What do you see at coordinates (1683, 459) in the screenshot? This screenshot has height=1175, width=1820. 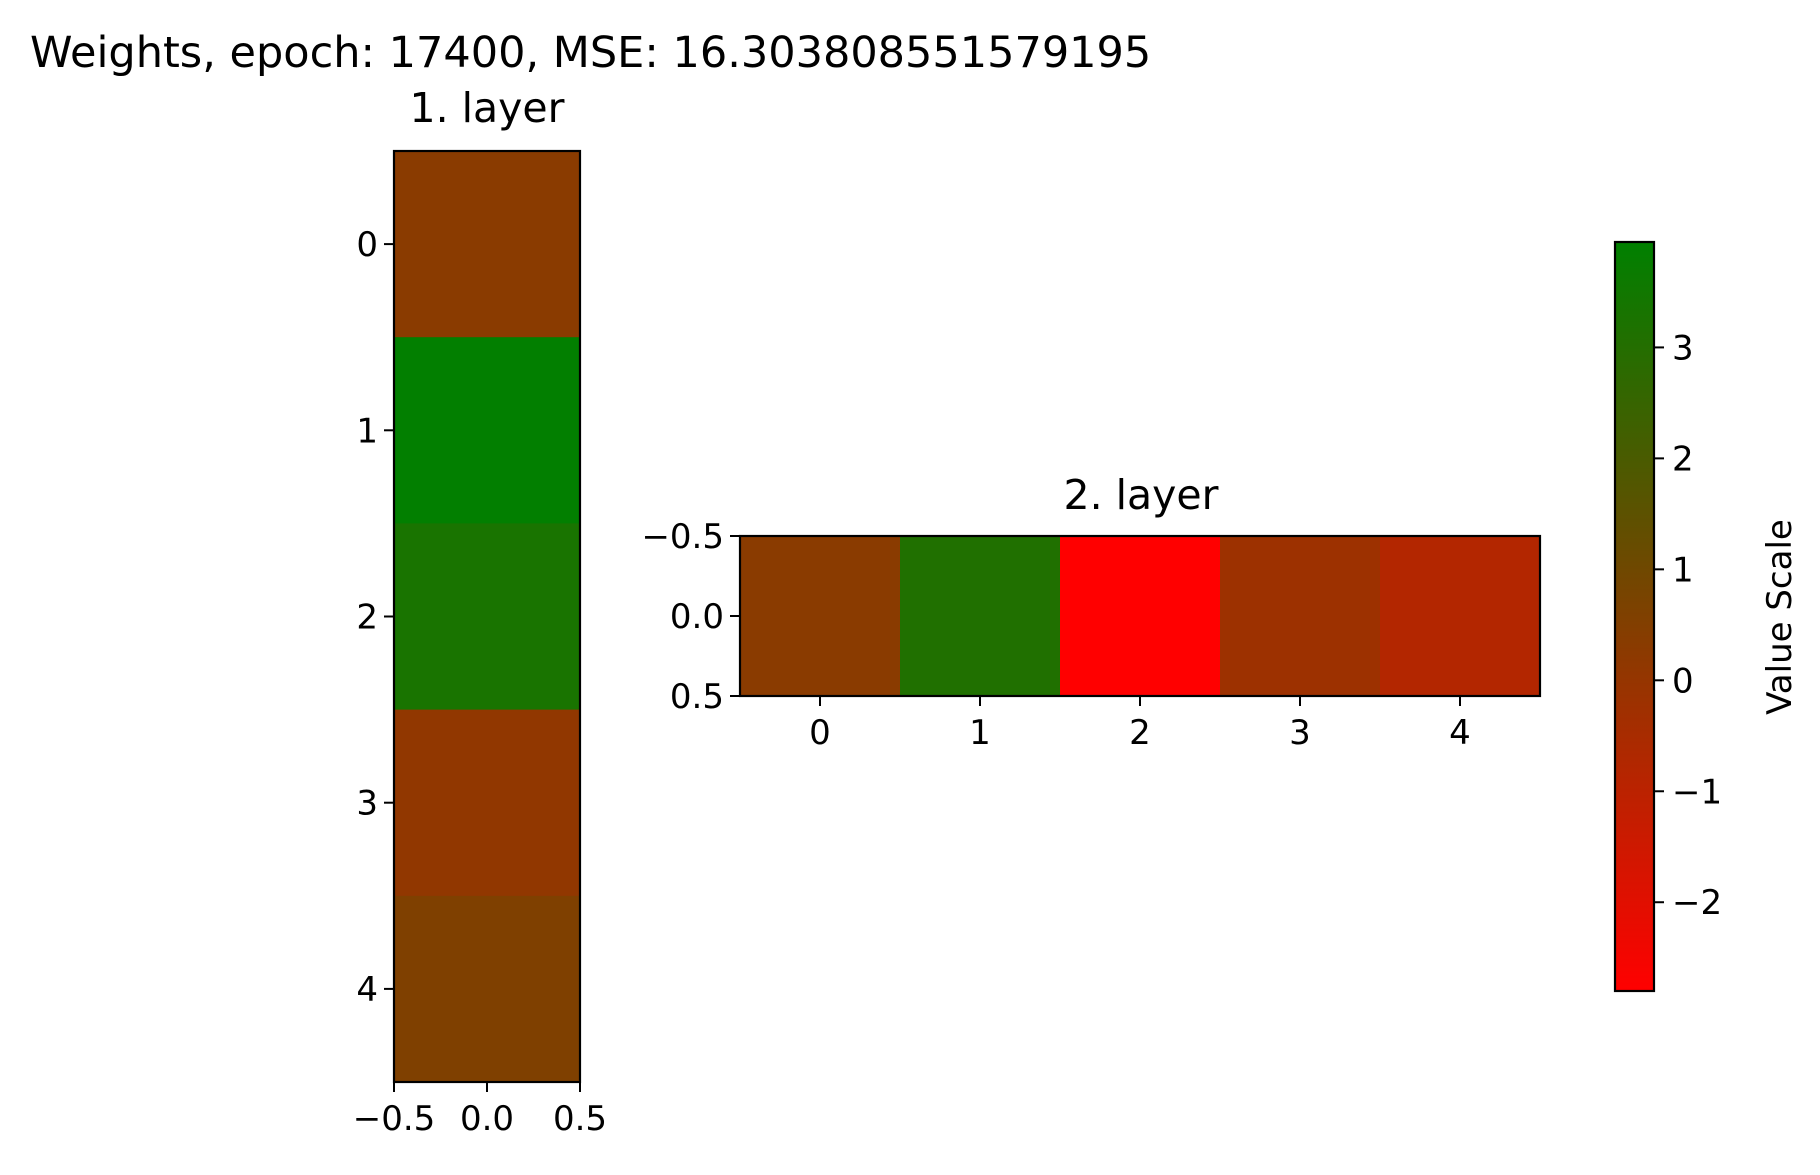 I see `colorbar-tick-label: 2` at bounding box center [1683, 459].